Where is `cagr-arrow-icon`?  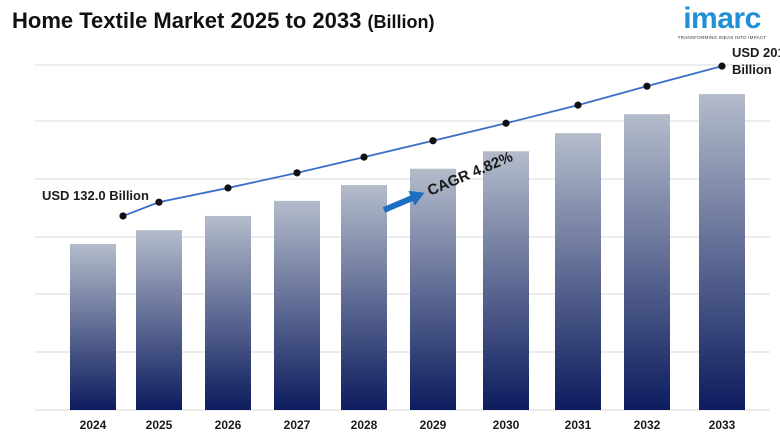
cagr-arrow-icon is located at coordinates (403, 201).